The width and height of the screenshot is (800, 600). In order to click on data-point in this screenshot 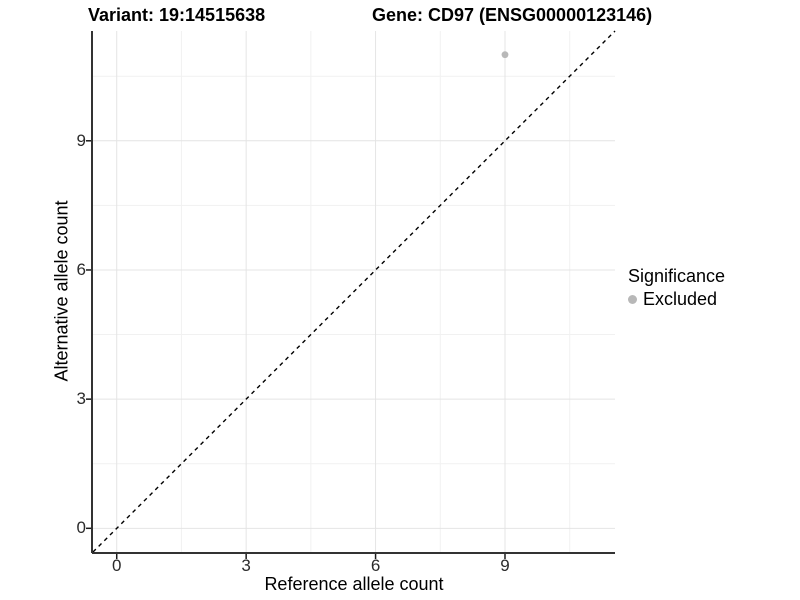, I will do `click(505, 55)`.